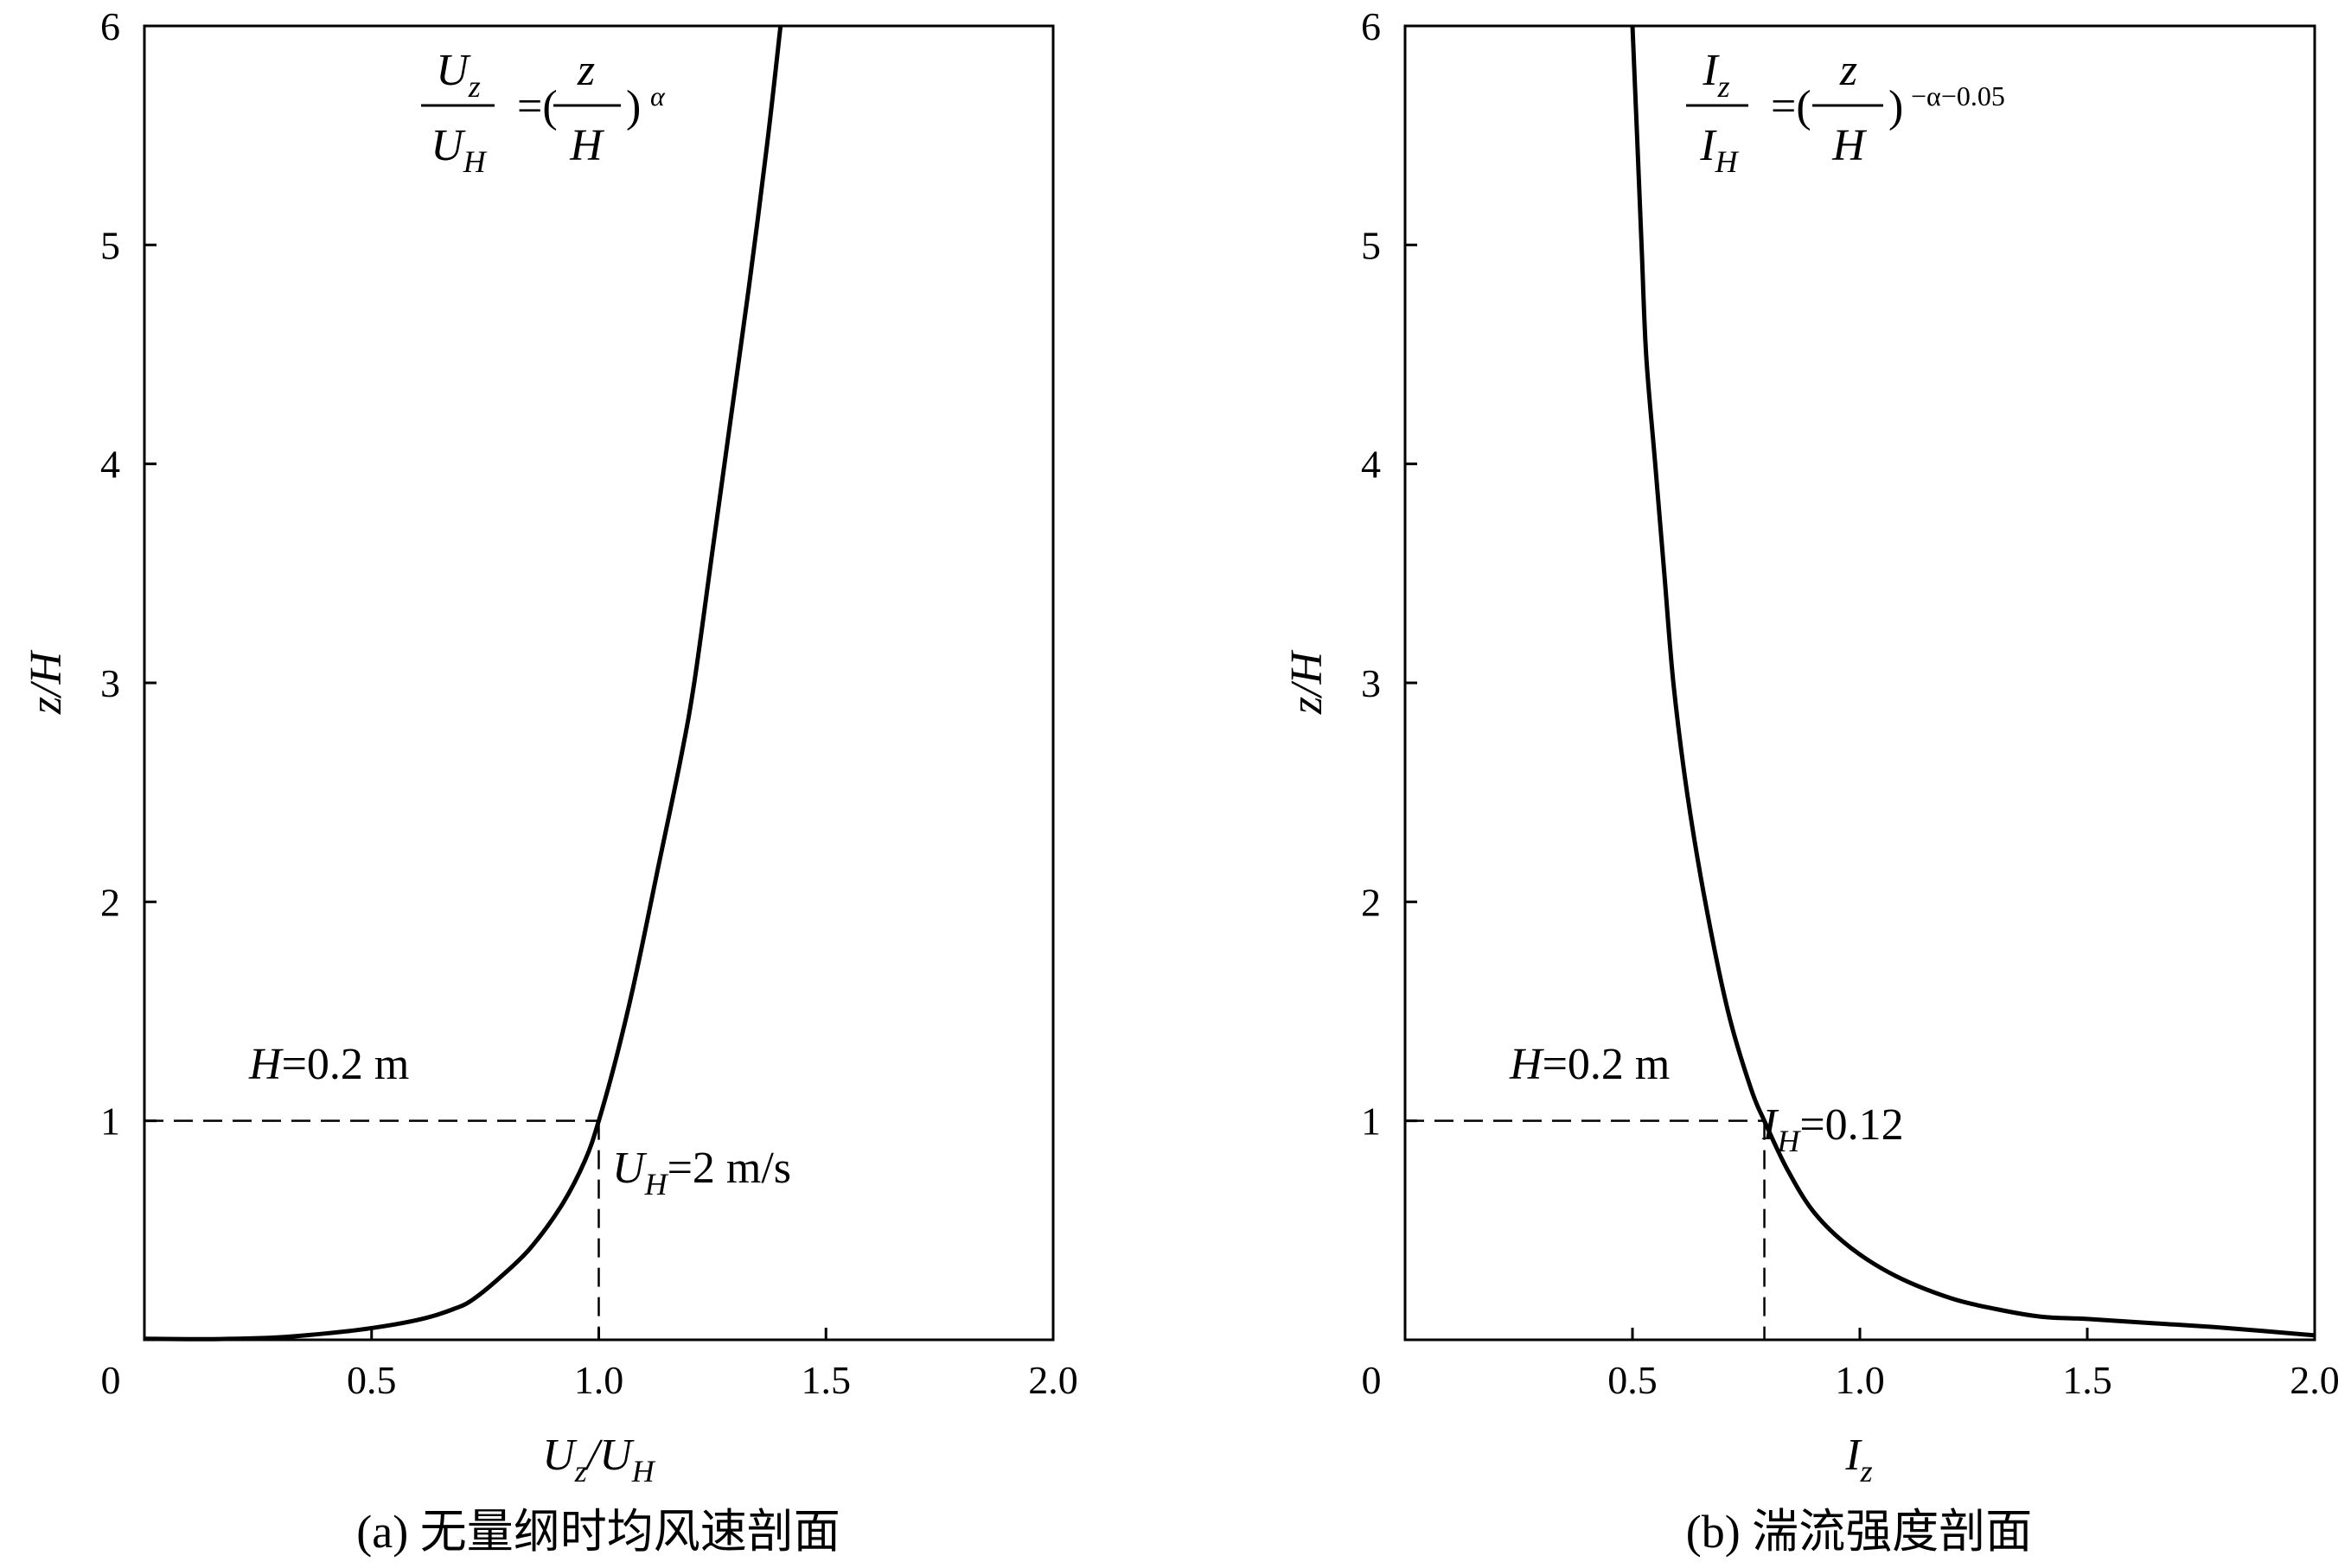 Image resolution: width=2351 pixels, height=1568 pixels. I want to click on panel-b-y-tick-label: 6, so click(1371, 26).